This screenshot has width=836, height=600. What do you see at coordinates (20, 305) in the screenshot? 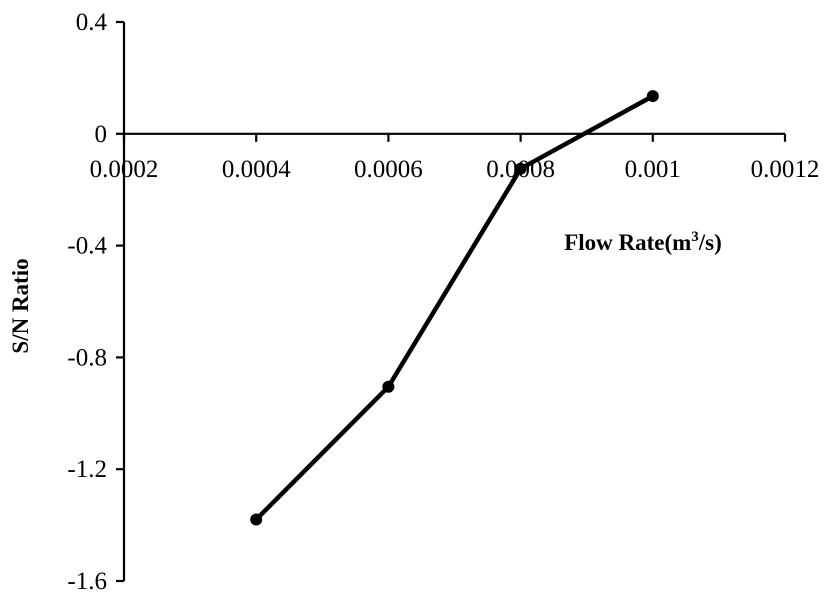
I see `y-axis-title: S/N Ratio` at bounding box center [20, 305].